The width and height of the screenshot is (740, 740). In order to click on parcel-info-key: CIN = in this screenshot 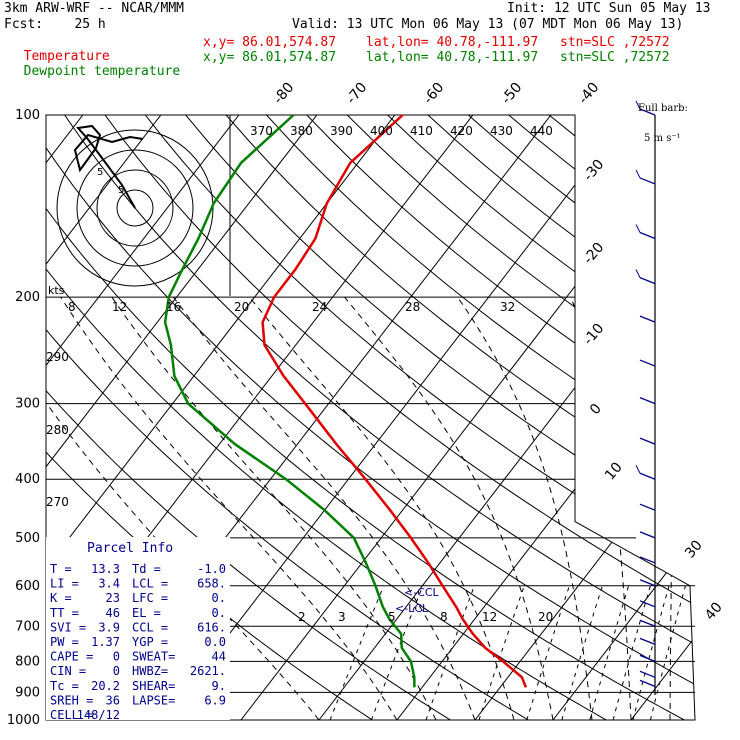, I will do `click(68, 671)`.